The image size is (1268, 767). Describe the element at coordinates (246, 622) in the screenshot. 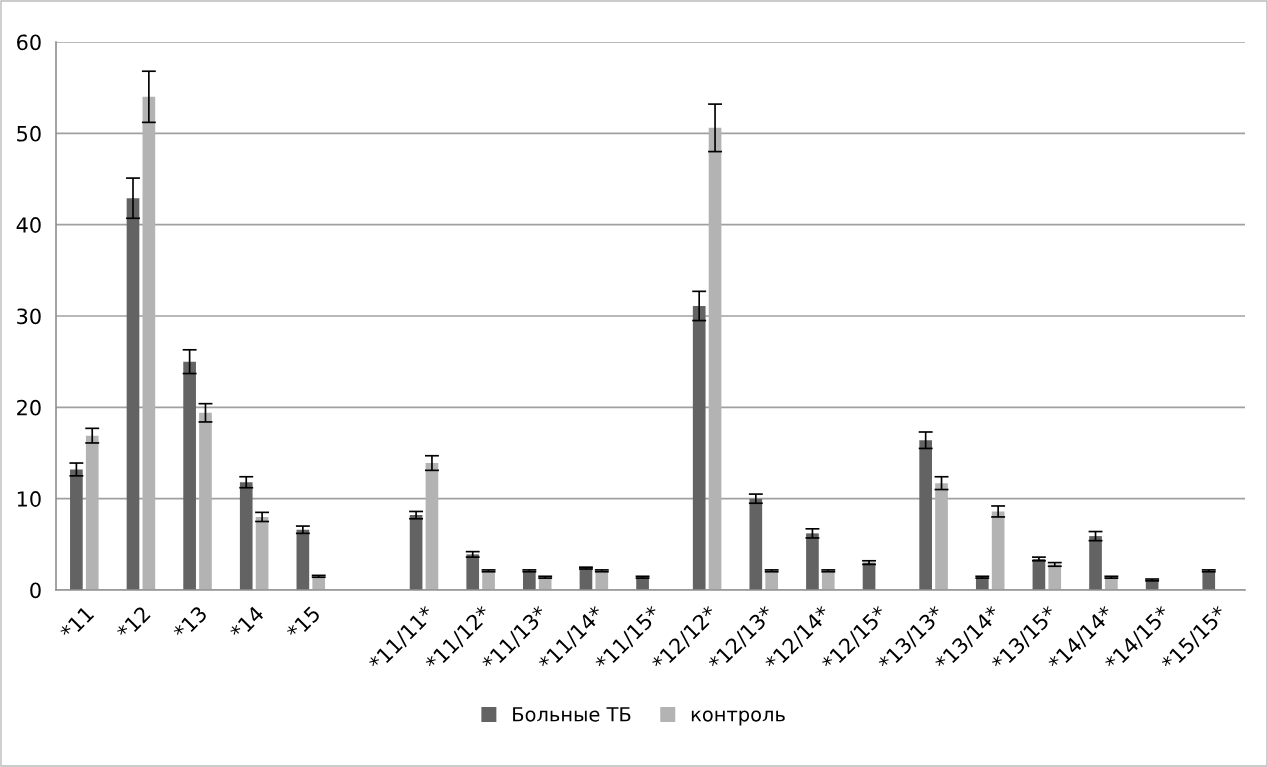

I see `x-tick-label: *14` at that location.